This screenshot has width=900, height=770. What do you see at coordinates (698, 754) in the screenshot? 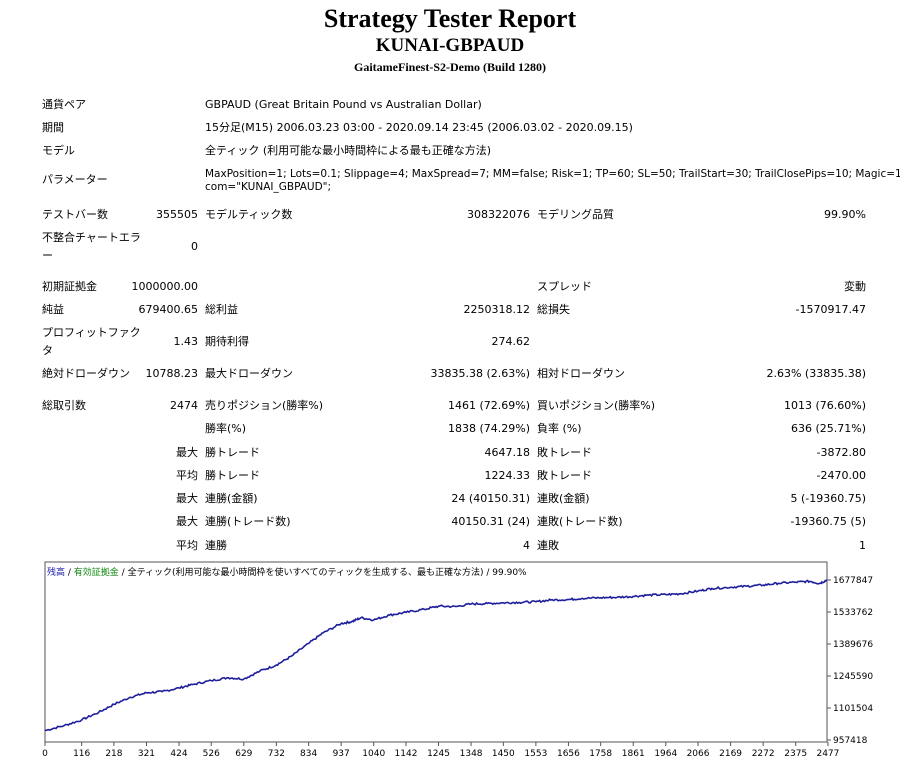
I see `x-tick-label: 2066` at bounding box center [698, 754].